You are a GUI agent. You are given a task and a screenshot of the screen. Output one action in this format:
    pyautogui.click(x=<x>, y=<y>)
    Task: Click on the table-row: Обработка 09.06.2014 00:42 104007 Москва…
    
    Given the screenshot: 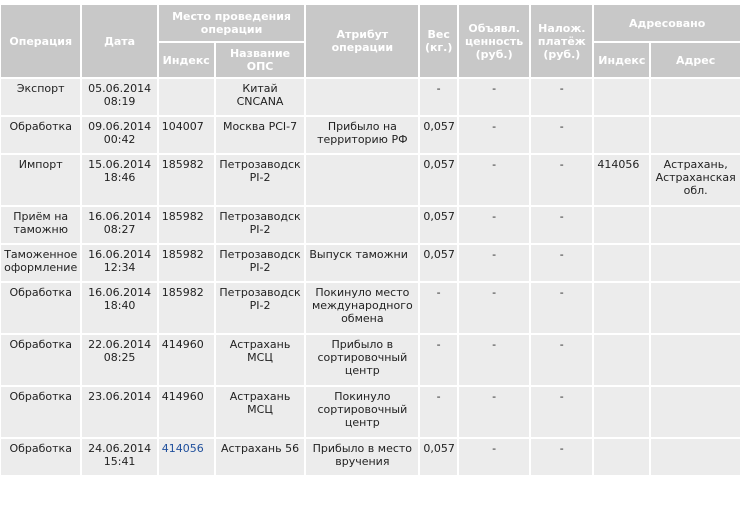 What is the action you would take?
    pyautogui.click(x=370, y=135)
    